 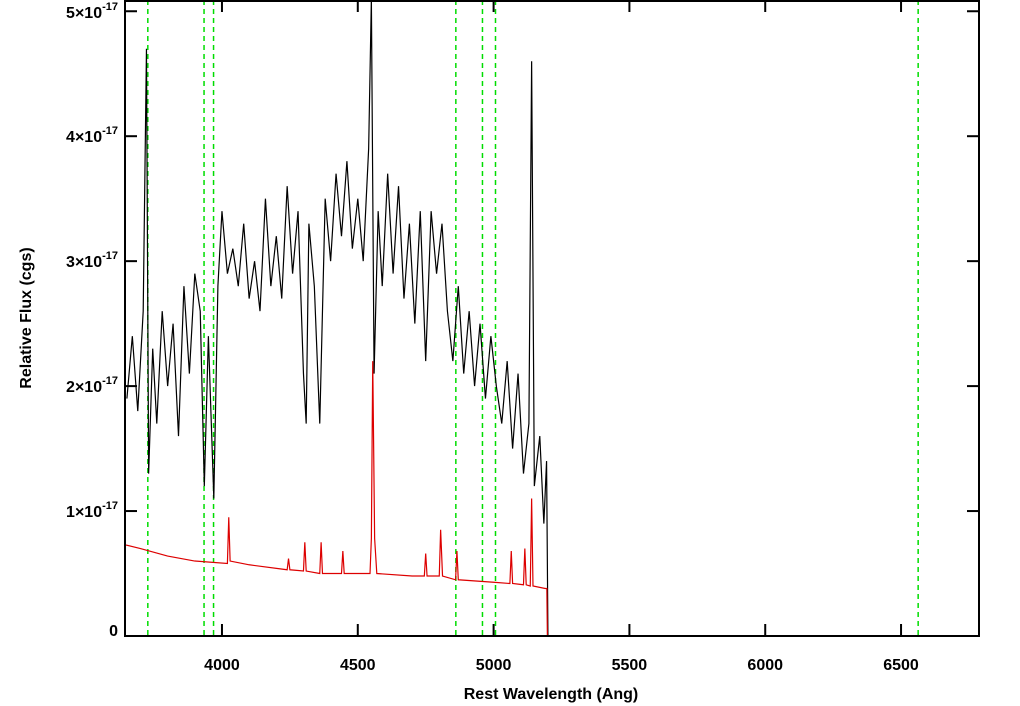 What do you see at coordinates (901, 665) in the screenshot?
I see `x-tick-label: 6500` at bounding box center [901, 665].